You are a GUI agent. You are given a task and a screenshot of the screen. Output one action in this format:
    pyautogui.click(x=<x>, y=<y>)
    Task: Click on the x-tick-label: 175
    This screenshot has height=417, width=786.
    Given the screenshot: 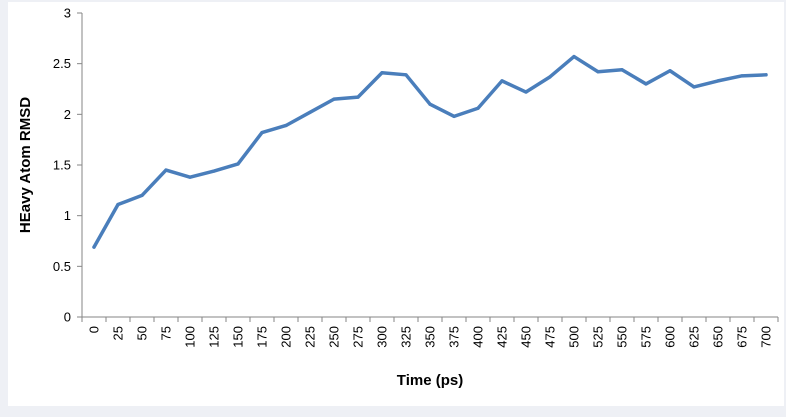 What is the action you would take?
    pyautogui.click(x=262, y=337)
    